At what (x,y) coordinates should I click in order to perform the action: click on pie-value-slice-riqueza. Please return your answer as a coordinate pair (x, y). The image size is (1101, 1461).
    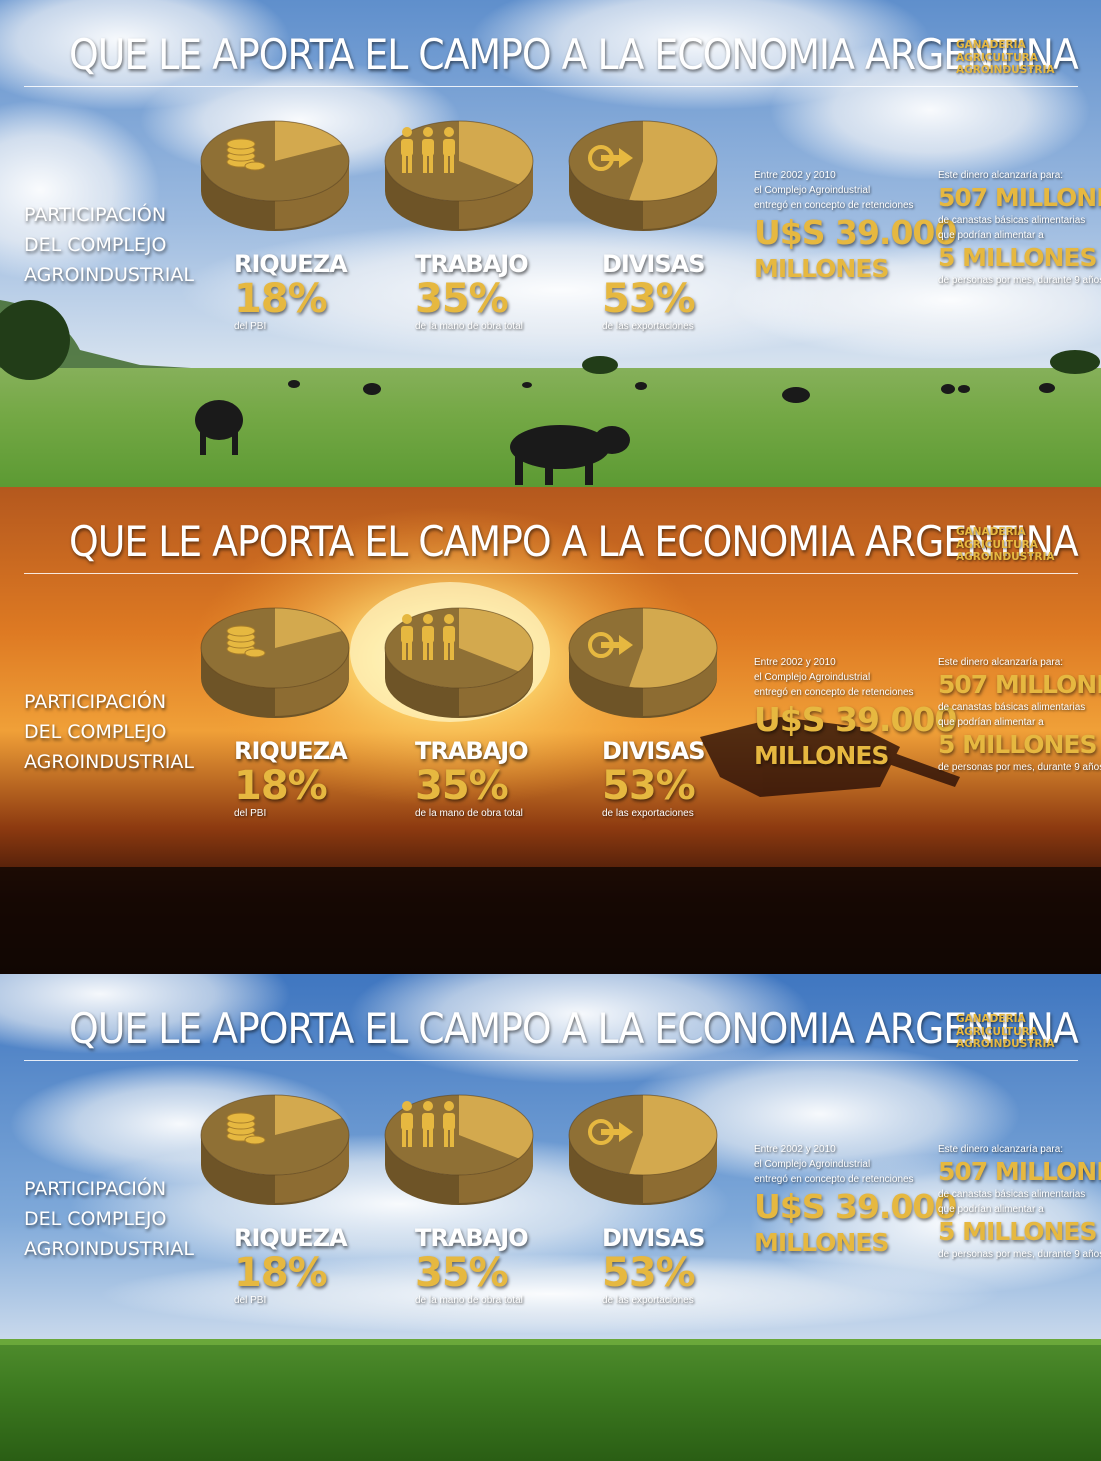
    Looking at the image, I should click on (308, 141).